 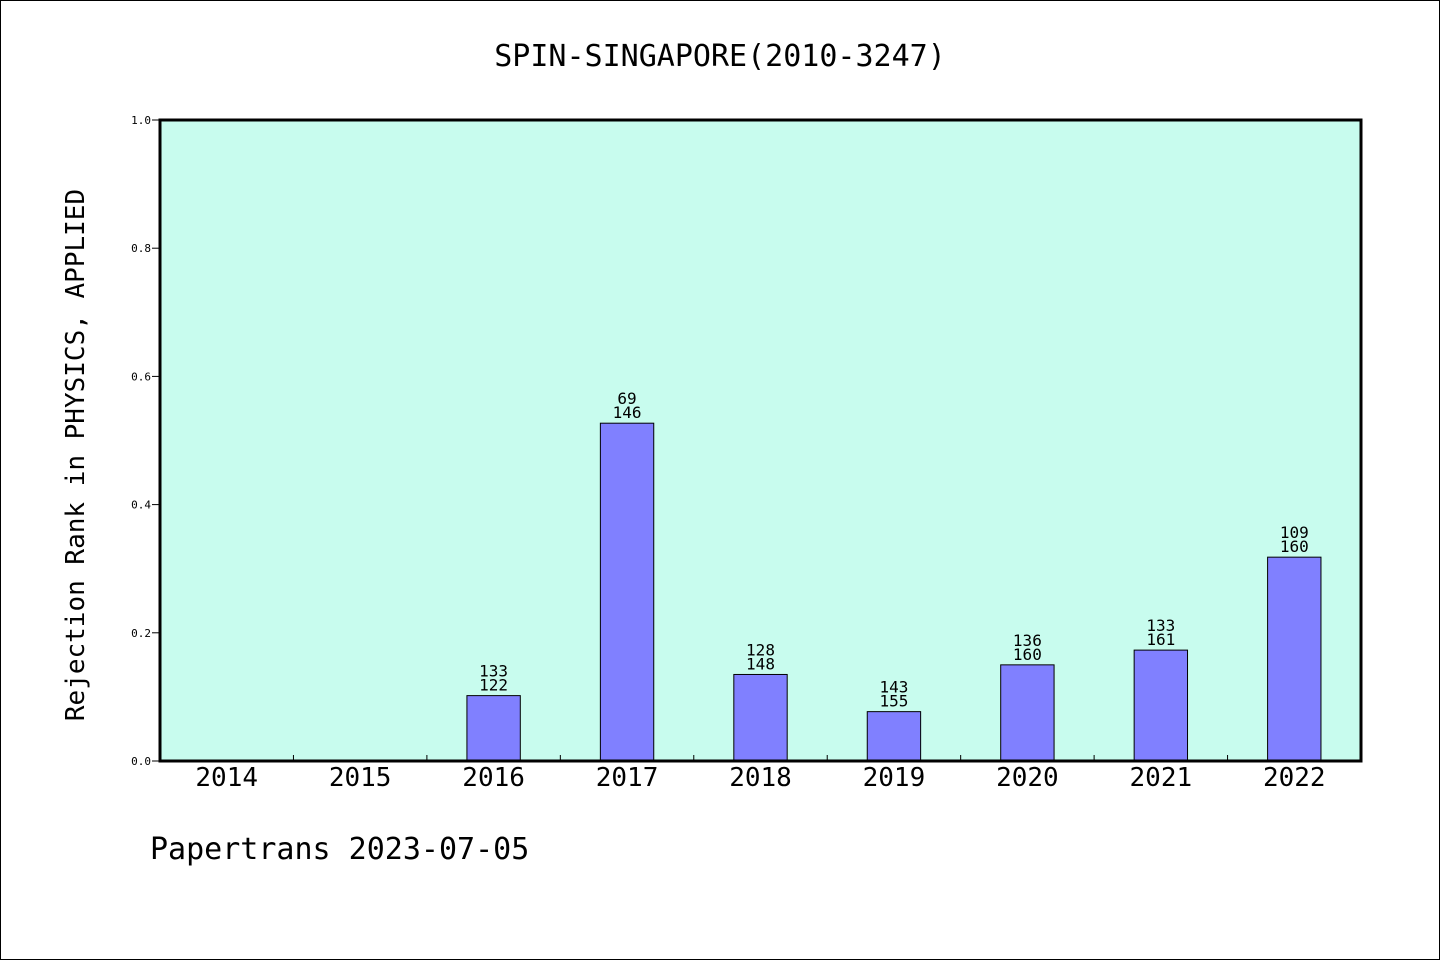 What do you see at coordinates (493, 685) in the screenshot?
I see `bar-label-bottom: 122` at bounding box center [493, 685].